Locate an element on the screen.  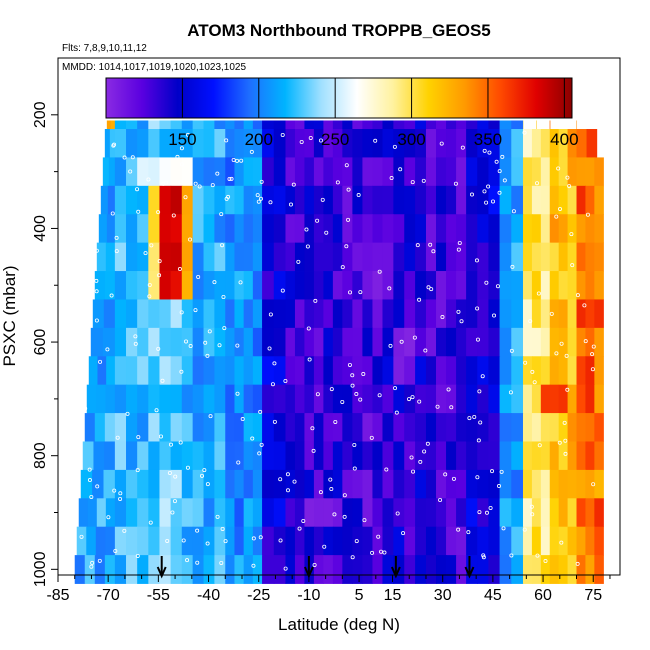
x-tick-label: -85 is located at coordinates (57, 595).